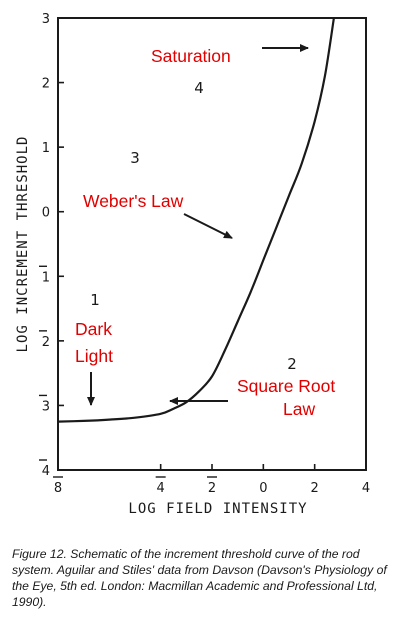  I want to click on x-axis-title: LOG FIELD INTENSITY, so click(217, 509).